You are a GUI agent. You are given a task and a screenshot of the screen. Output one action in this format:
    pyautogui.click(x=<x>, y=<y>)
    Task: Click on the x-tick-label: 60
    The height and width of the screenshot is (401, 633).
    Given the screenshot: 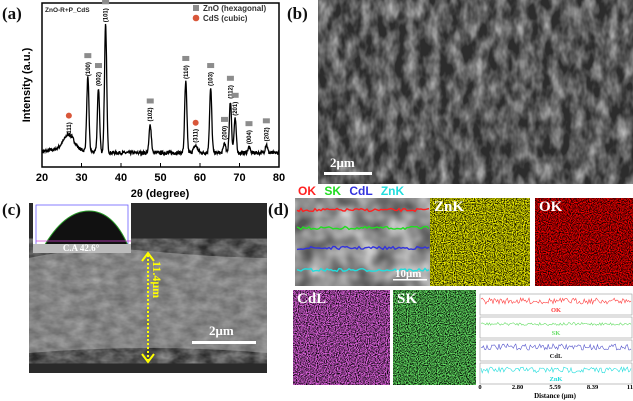 What is the action you would take?
    pyautogui.click(x=200, y=178)
    